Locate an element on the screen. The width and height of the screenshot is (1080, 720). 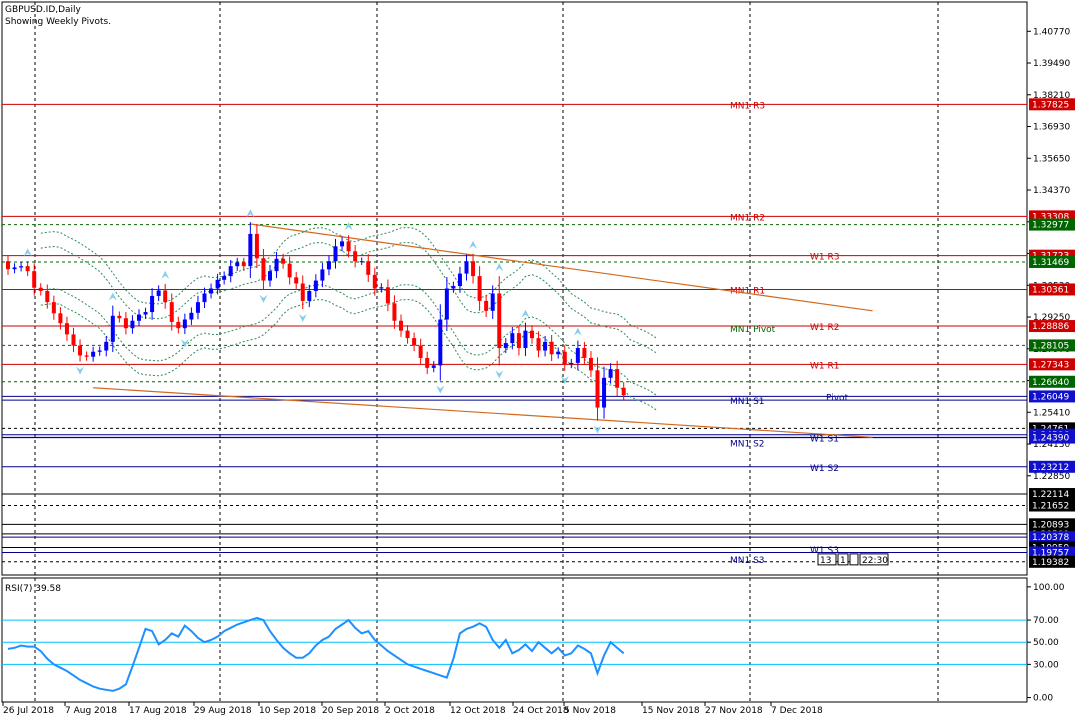
chart-subtitle: Showing Weekly Pivots. is located at coordinates (58, 22).